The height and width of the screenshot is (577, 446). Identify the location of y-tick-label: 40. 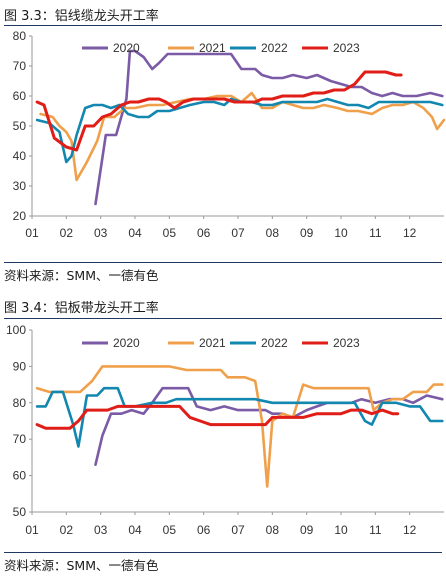
(20, 156).